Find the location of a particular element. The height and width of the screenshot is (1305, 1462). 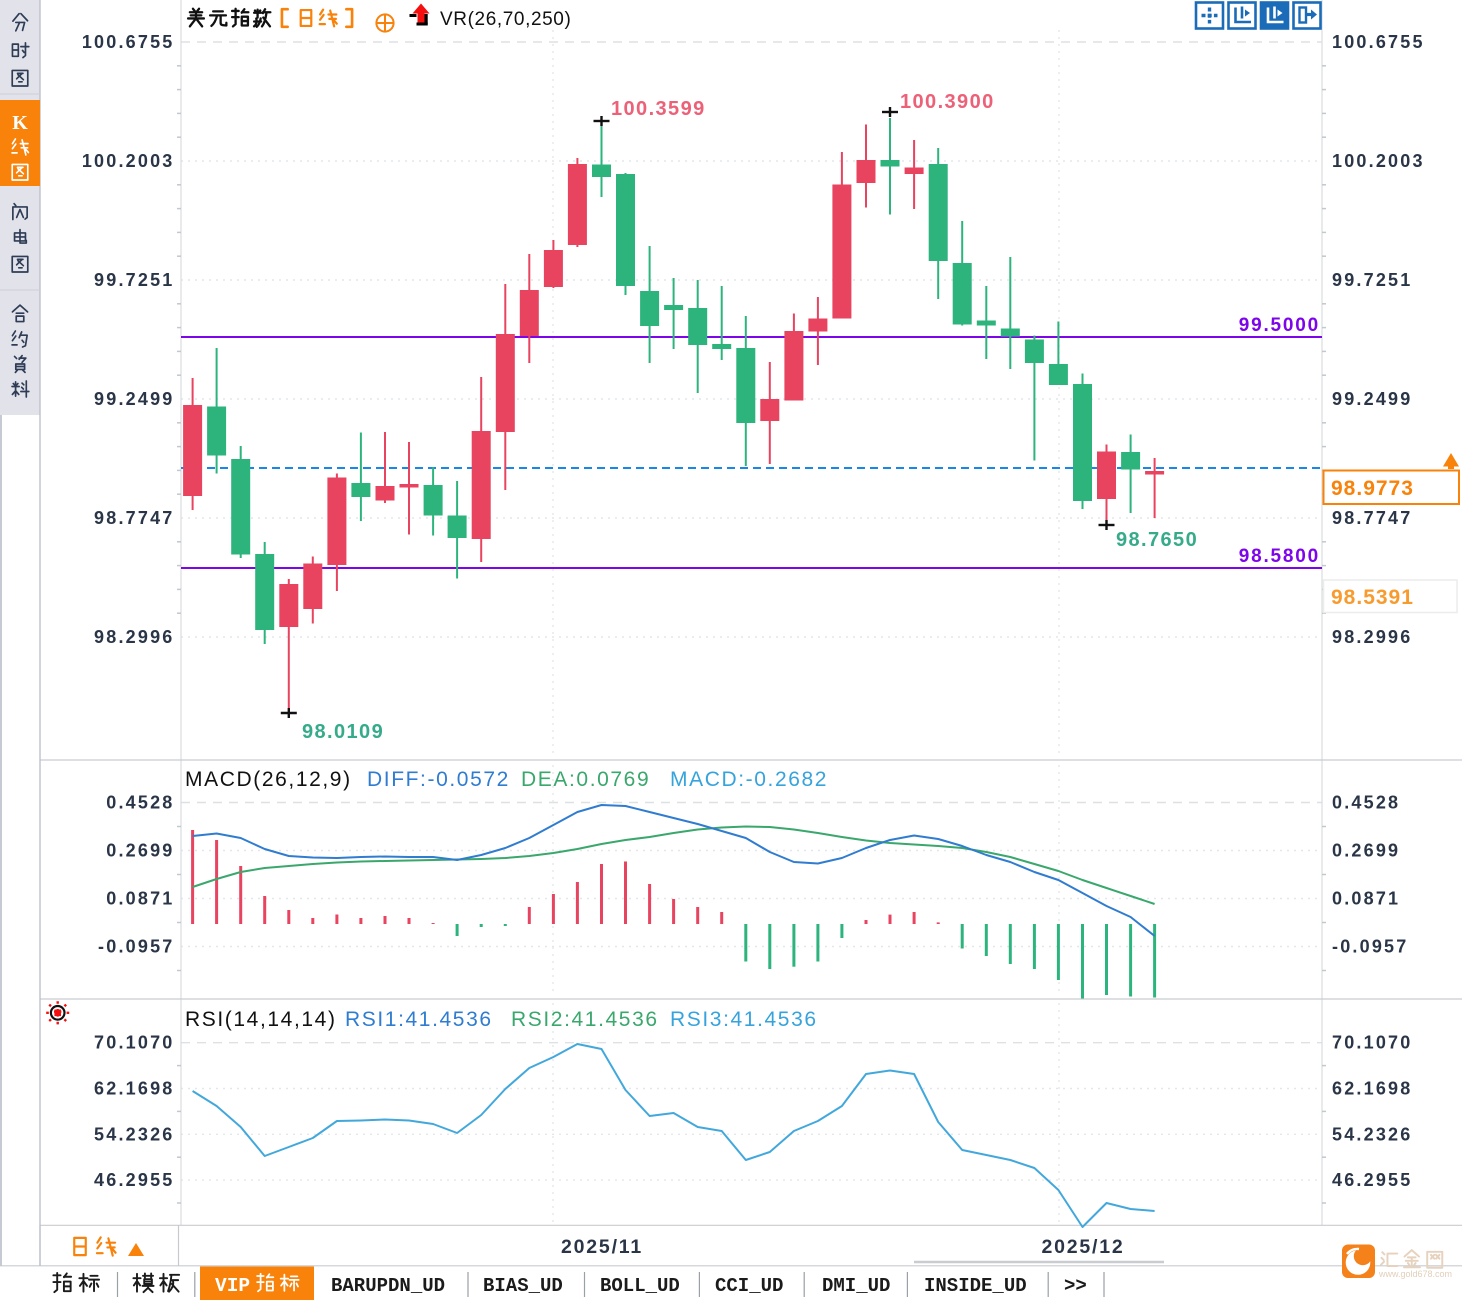

svg-text: DMI_UD is located at coordinates (856, 1286).